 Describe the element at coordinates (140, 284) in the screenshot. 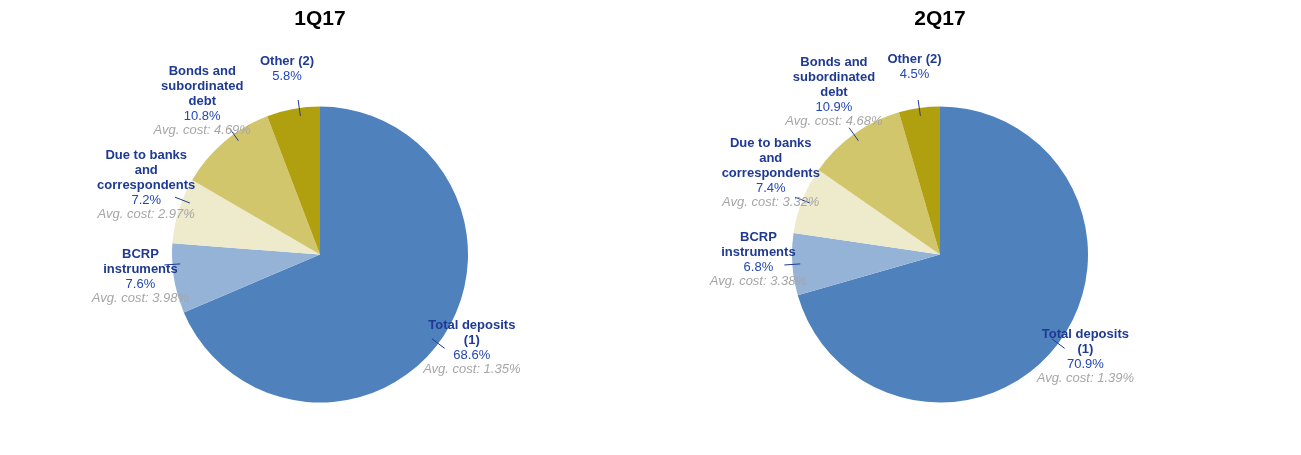

I see `data-label: 7.6%` at that location.